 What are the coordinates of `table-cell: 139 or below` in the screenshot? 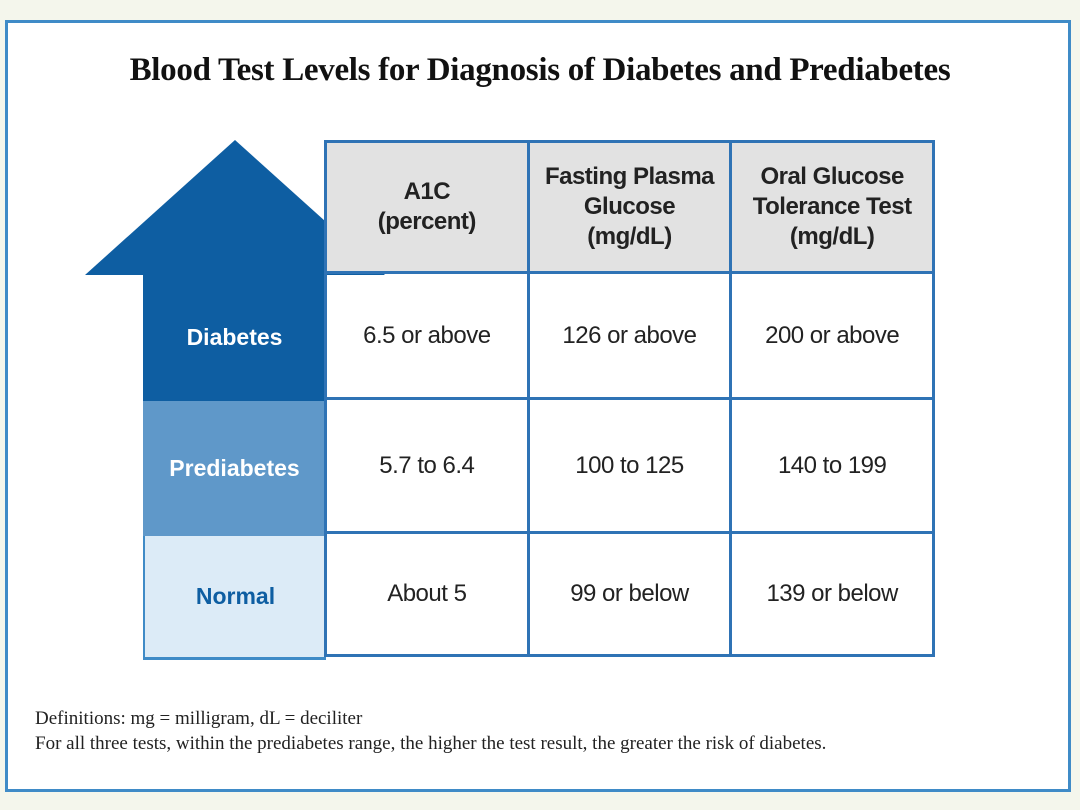 It's located at (832, 594).